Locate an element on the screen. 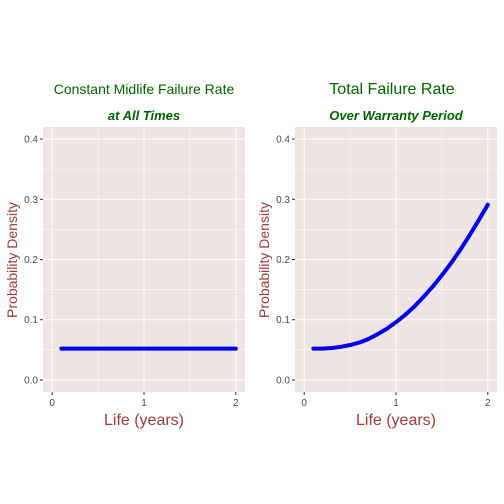 The width and height of the screenshot is (504, 504). left-y-axis-title: Probability Density is located at coordinates (12, 260).